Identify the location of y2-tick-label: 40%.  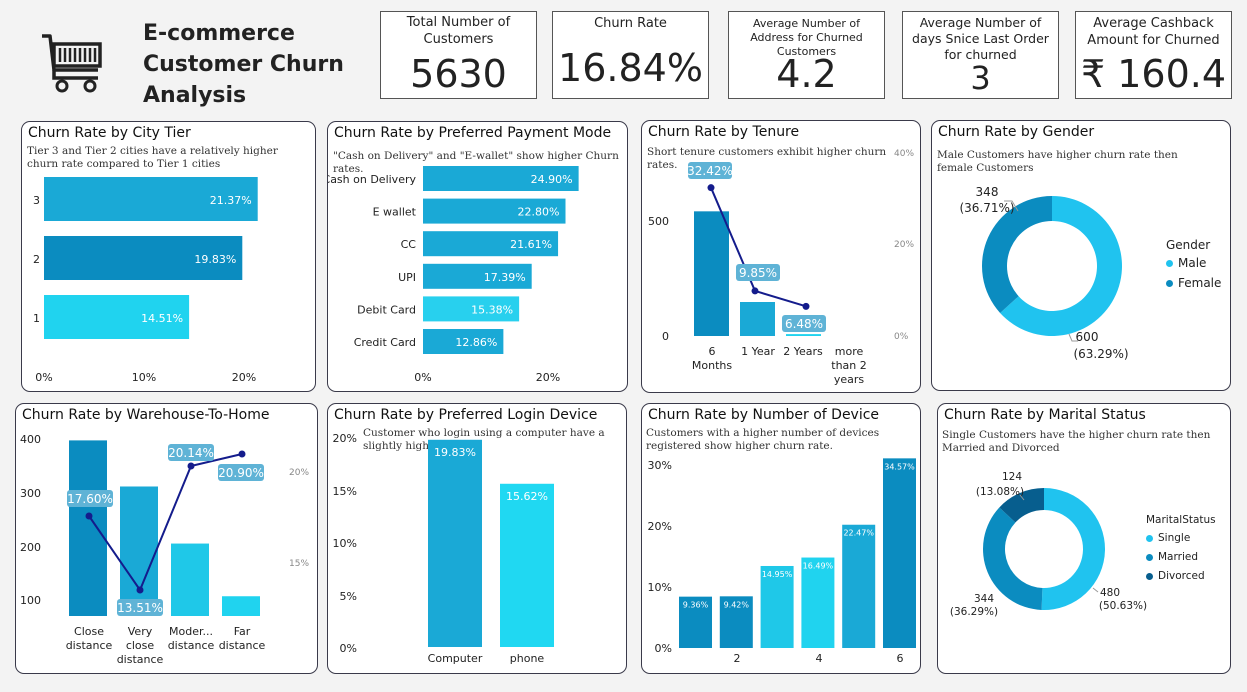
(904, 154).